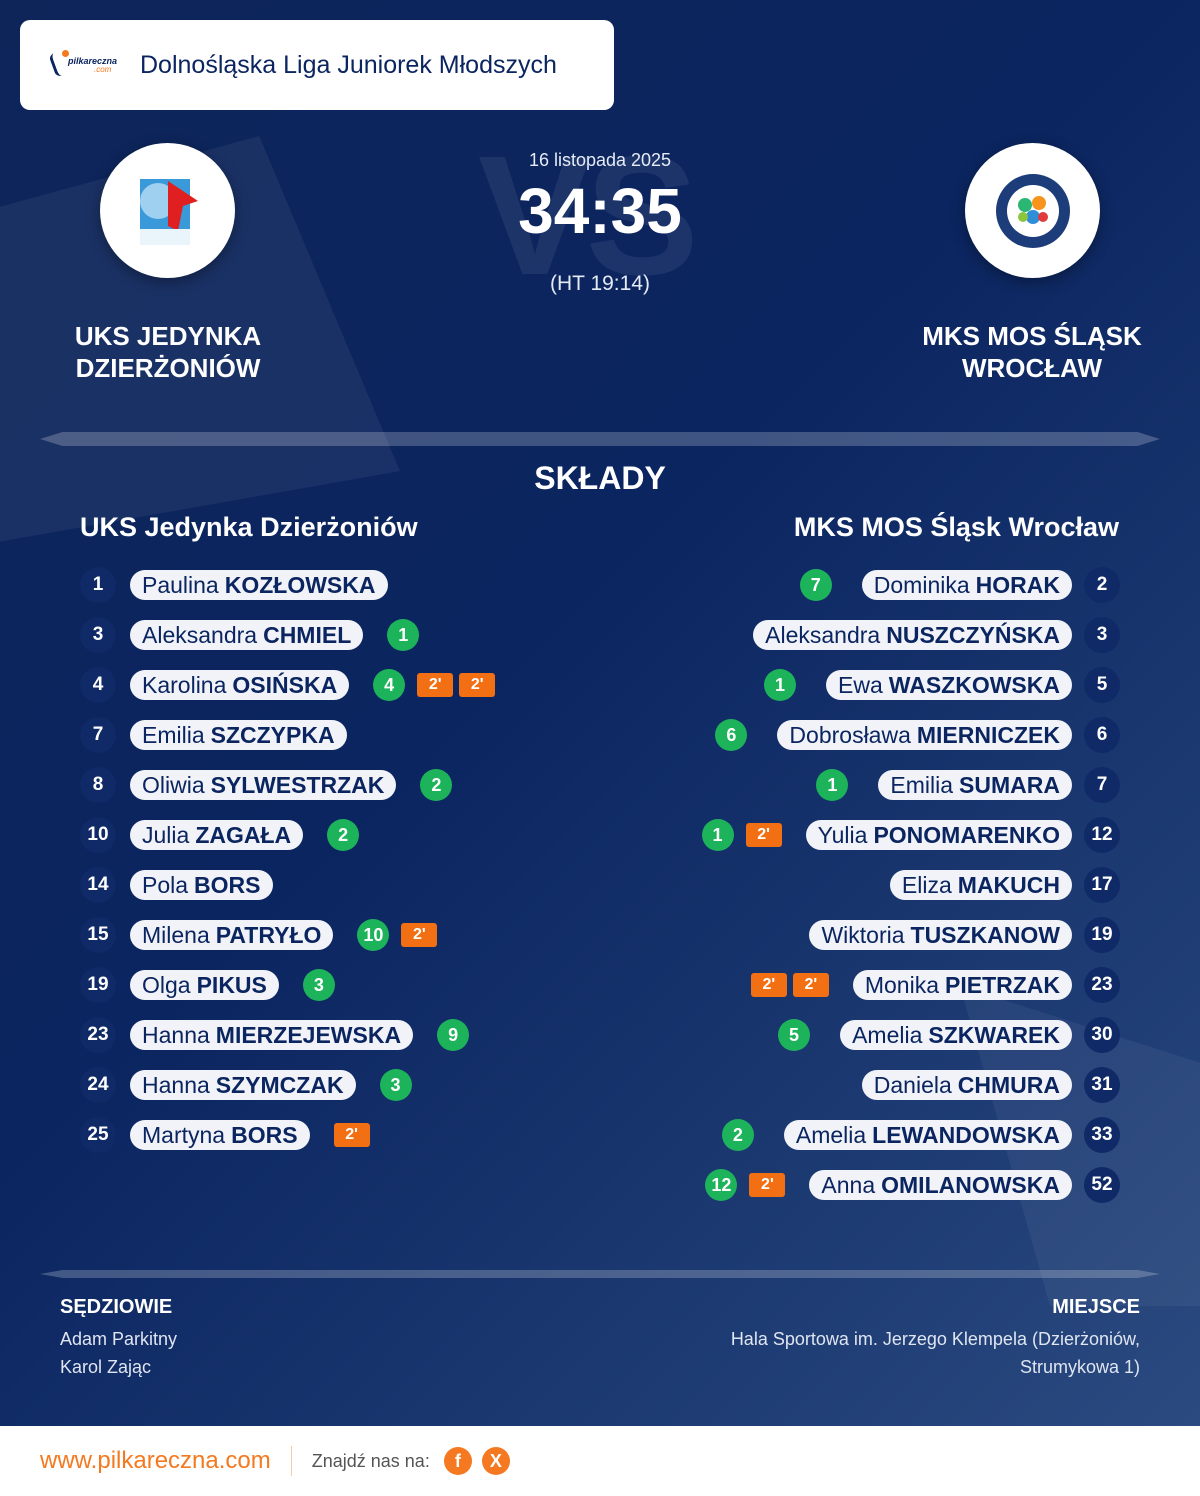 The width and height of the screenshot is (1200, 1496). Describe the element at coordinates (1009, 784) in the screenshot. I see `player-last-name: SUMARA` at that location.